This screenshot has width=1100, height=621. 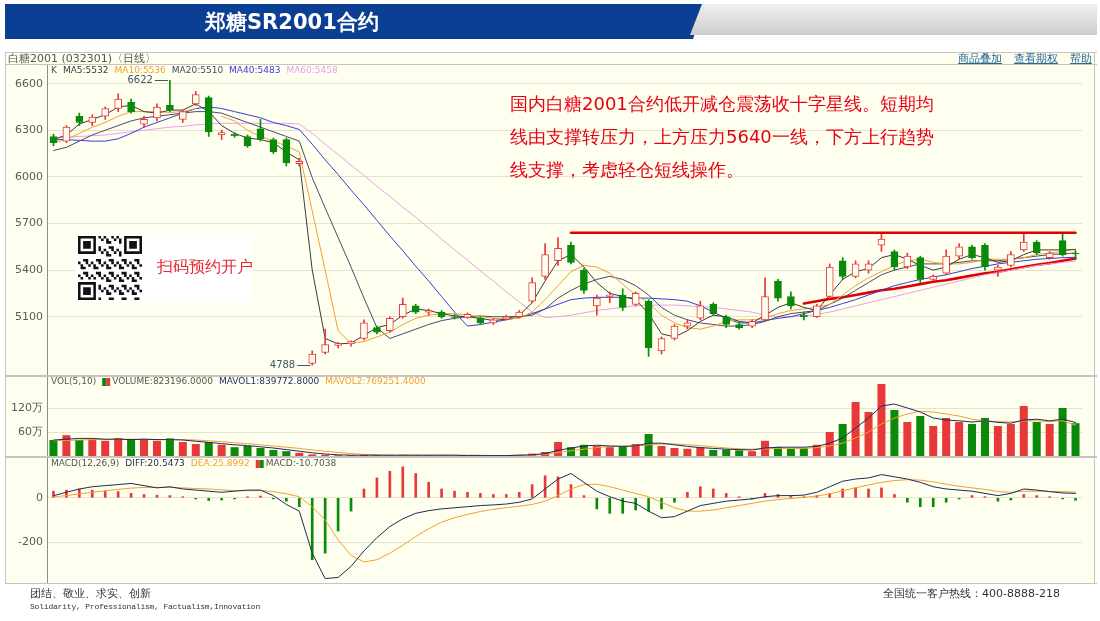 What do you see at coordinates (140, 70) in the screenshot?
I see `text: MA10:5536` at bounding box center [140, 70].